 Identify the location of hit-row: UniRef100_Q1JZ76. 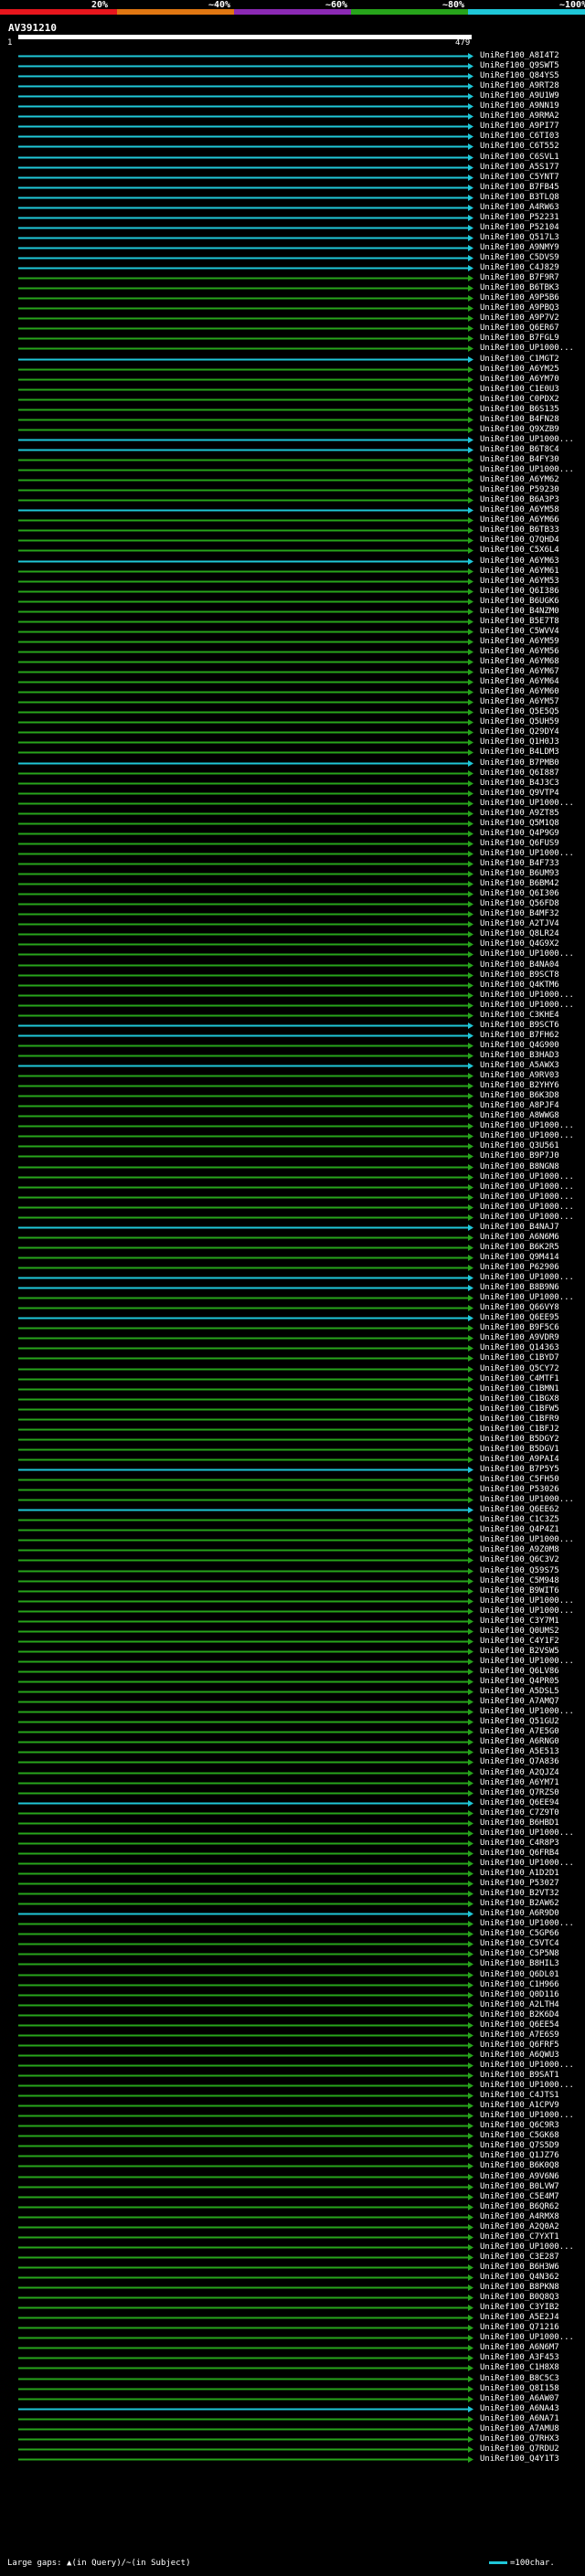
(293, 2156).